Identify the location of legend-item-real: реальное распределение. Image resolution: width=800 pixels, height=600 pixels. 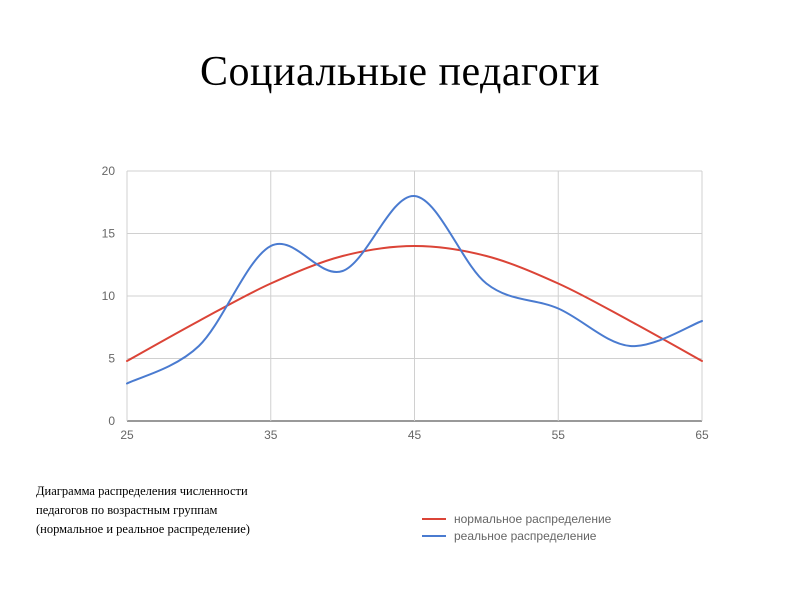
(516, 535).